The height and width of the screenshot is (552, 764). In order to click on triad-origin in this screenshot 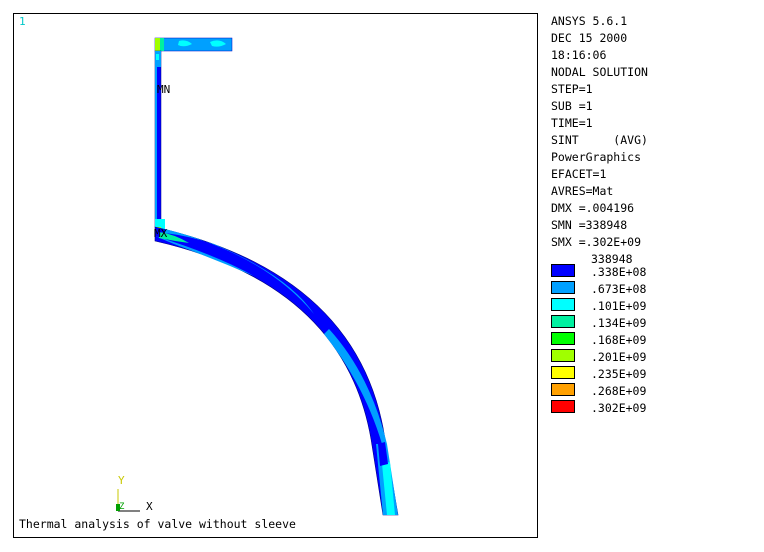, I will do `click(118, 507)`.